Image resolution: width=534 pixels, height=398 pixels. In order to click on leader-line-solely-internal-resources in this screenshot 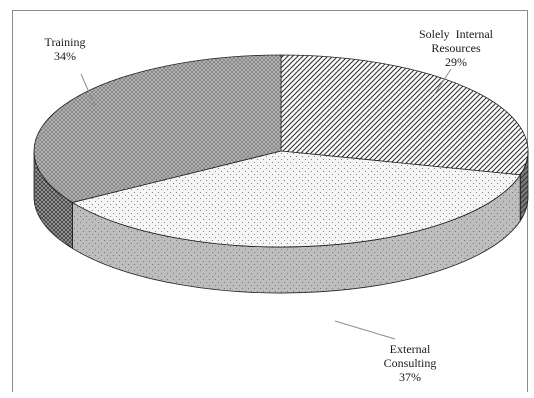, I will do `click(442, 82)`.